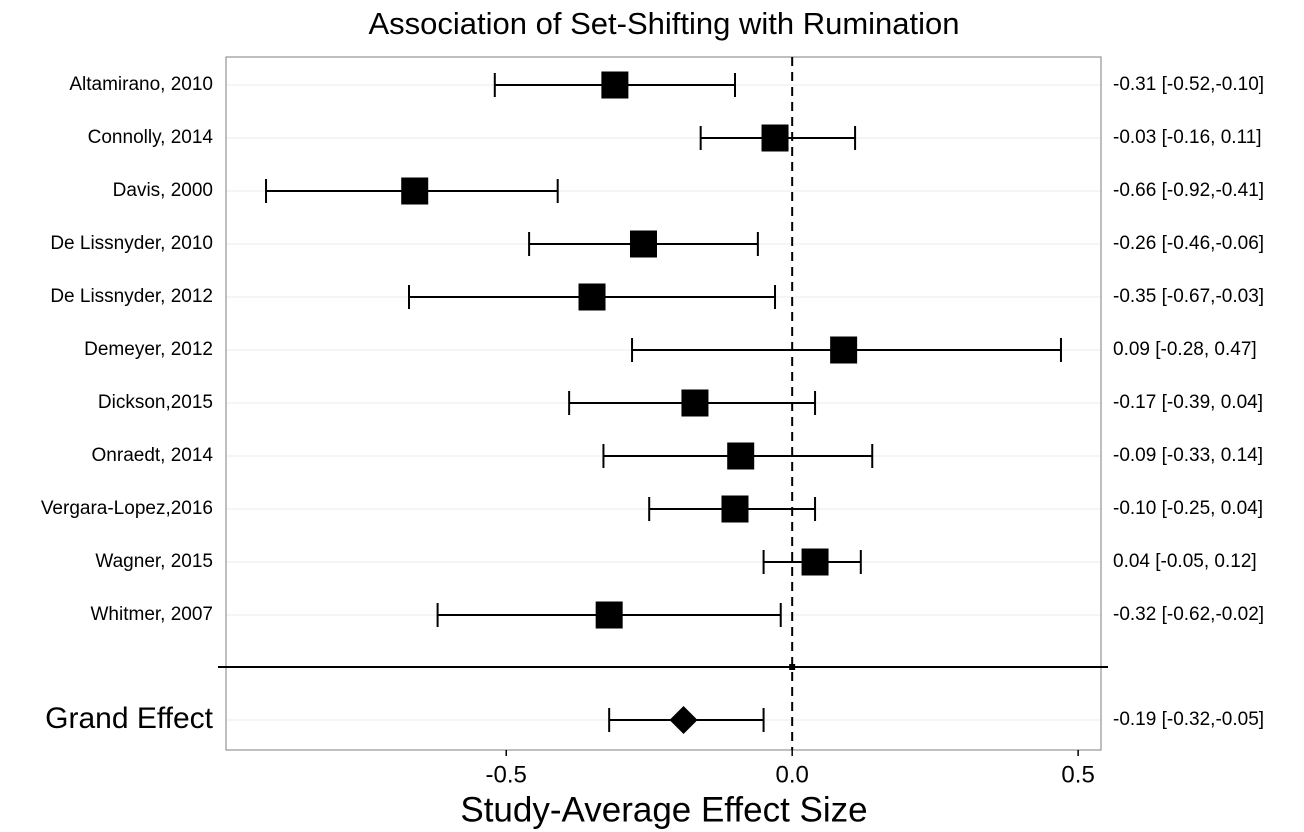  What do you see at coordinates (1077, 774) in the screenshot?
I see `x-tick-label: 0.5` at bounding box center [1077, 774].